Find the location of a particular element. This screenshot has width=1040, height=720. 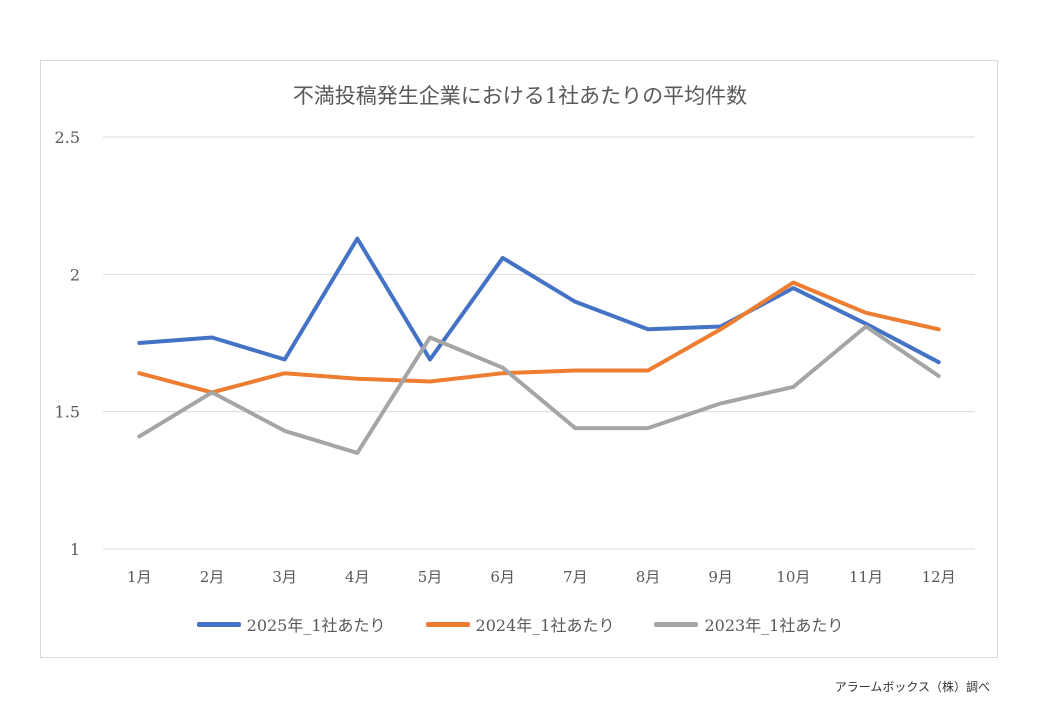

y-tick-label: 2.5 is located at coordinates (67, 137).